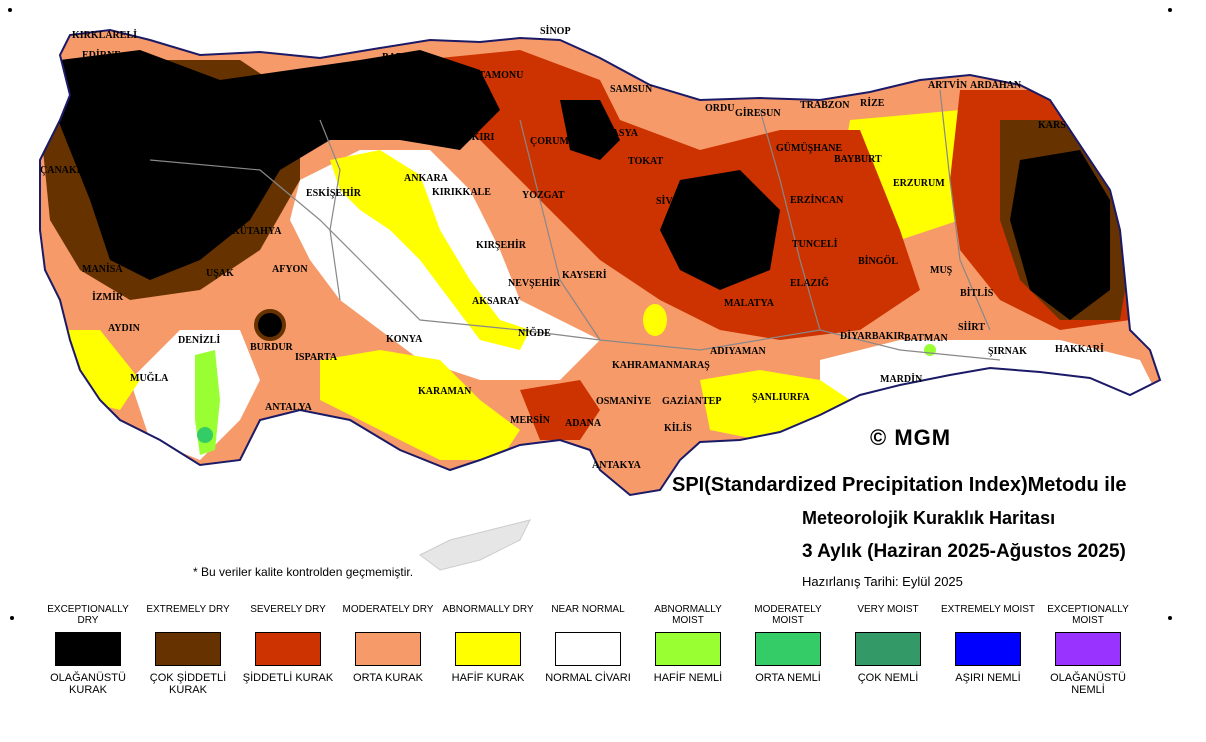  Describe the element at coordinates (288, 407) in the screenshot. I see `city-label: ANTALYA` at that location.